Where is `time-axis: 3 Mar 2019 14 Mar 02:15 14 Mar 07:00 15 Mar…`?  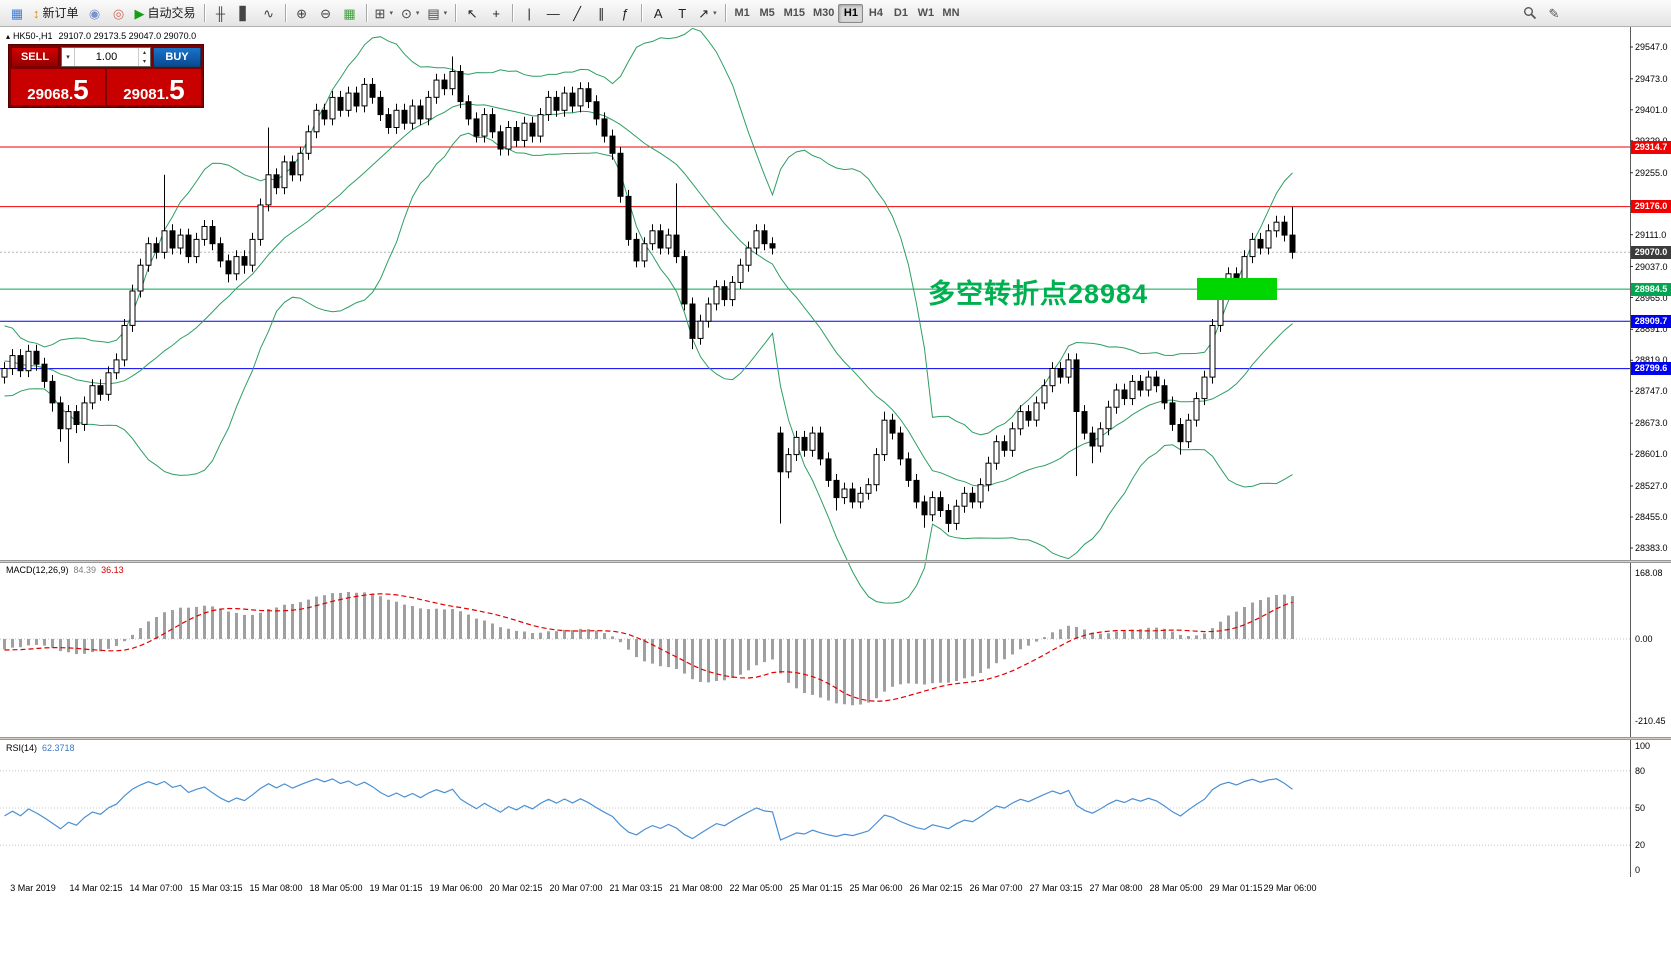
time-axis: 3 Mar 2019 14 Mar 02:15 14 Mar 07:00 15 Mar… is located at coordinates (835, 889).